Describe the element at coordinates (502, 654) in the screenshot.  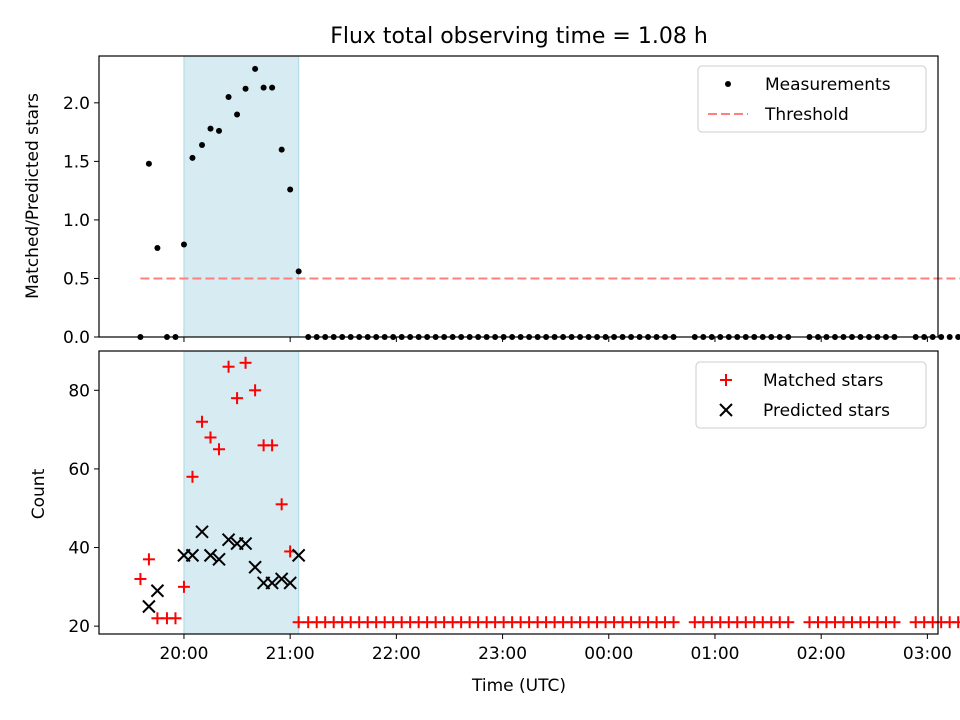
I see `bottom-xtick-label: 23:00` at that location.